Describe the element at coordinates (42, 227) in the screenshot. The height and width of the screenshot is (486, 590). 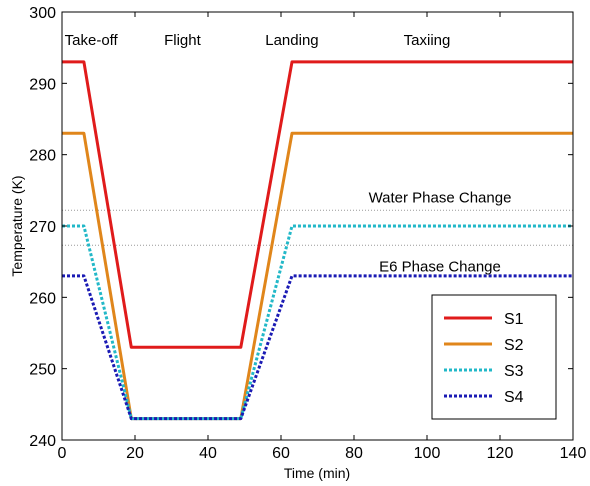
I see `y-tick-label: 270` at that location.